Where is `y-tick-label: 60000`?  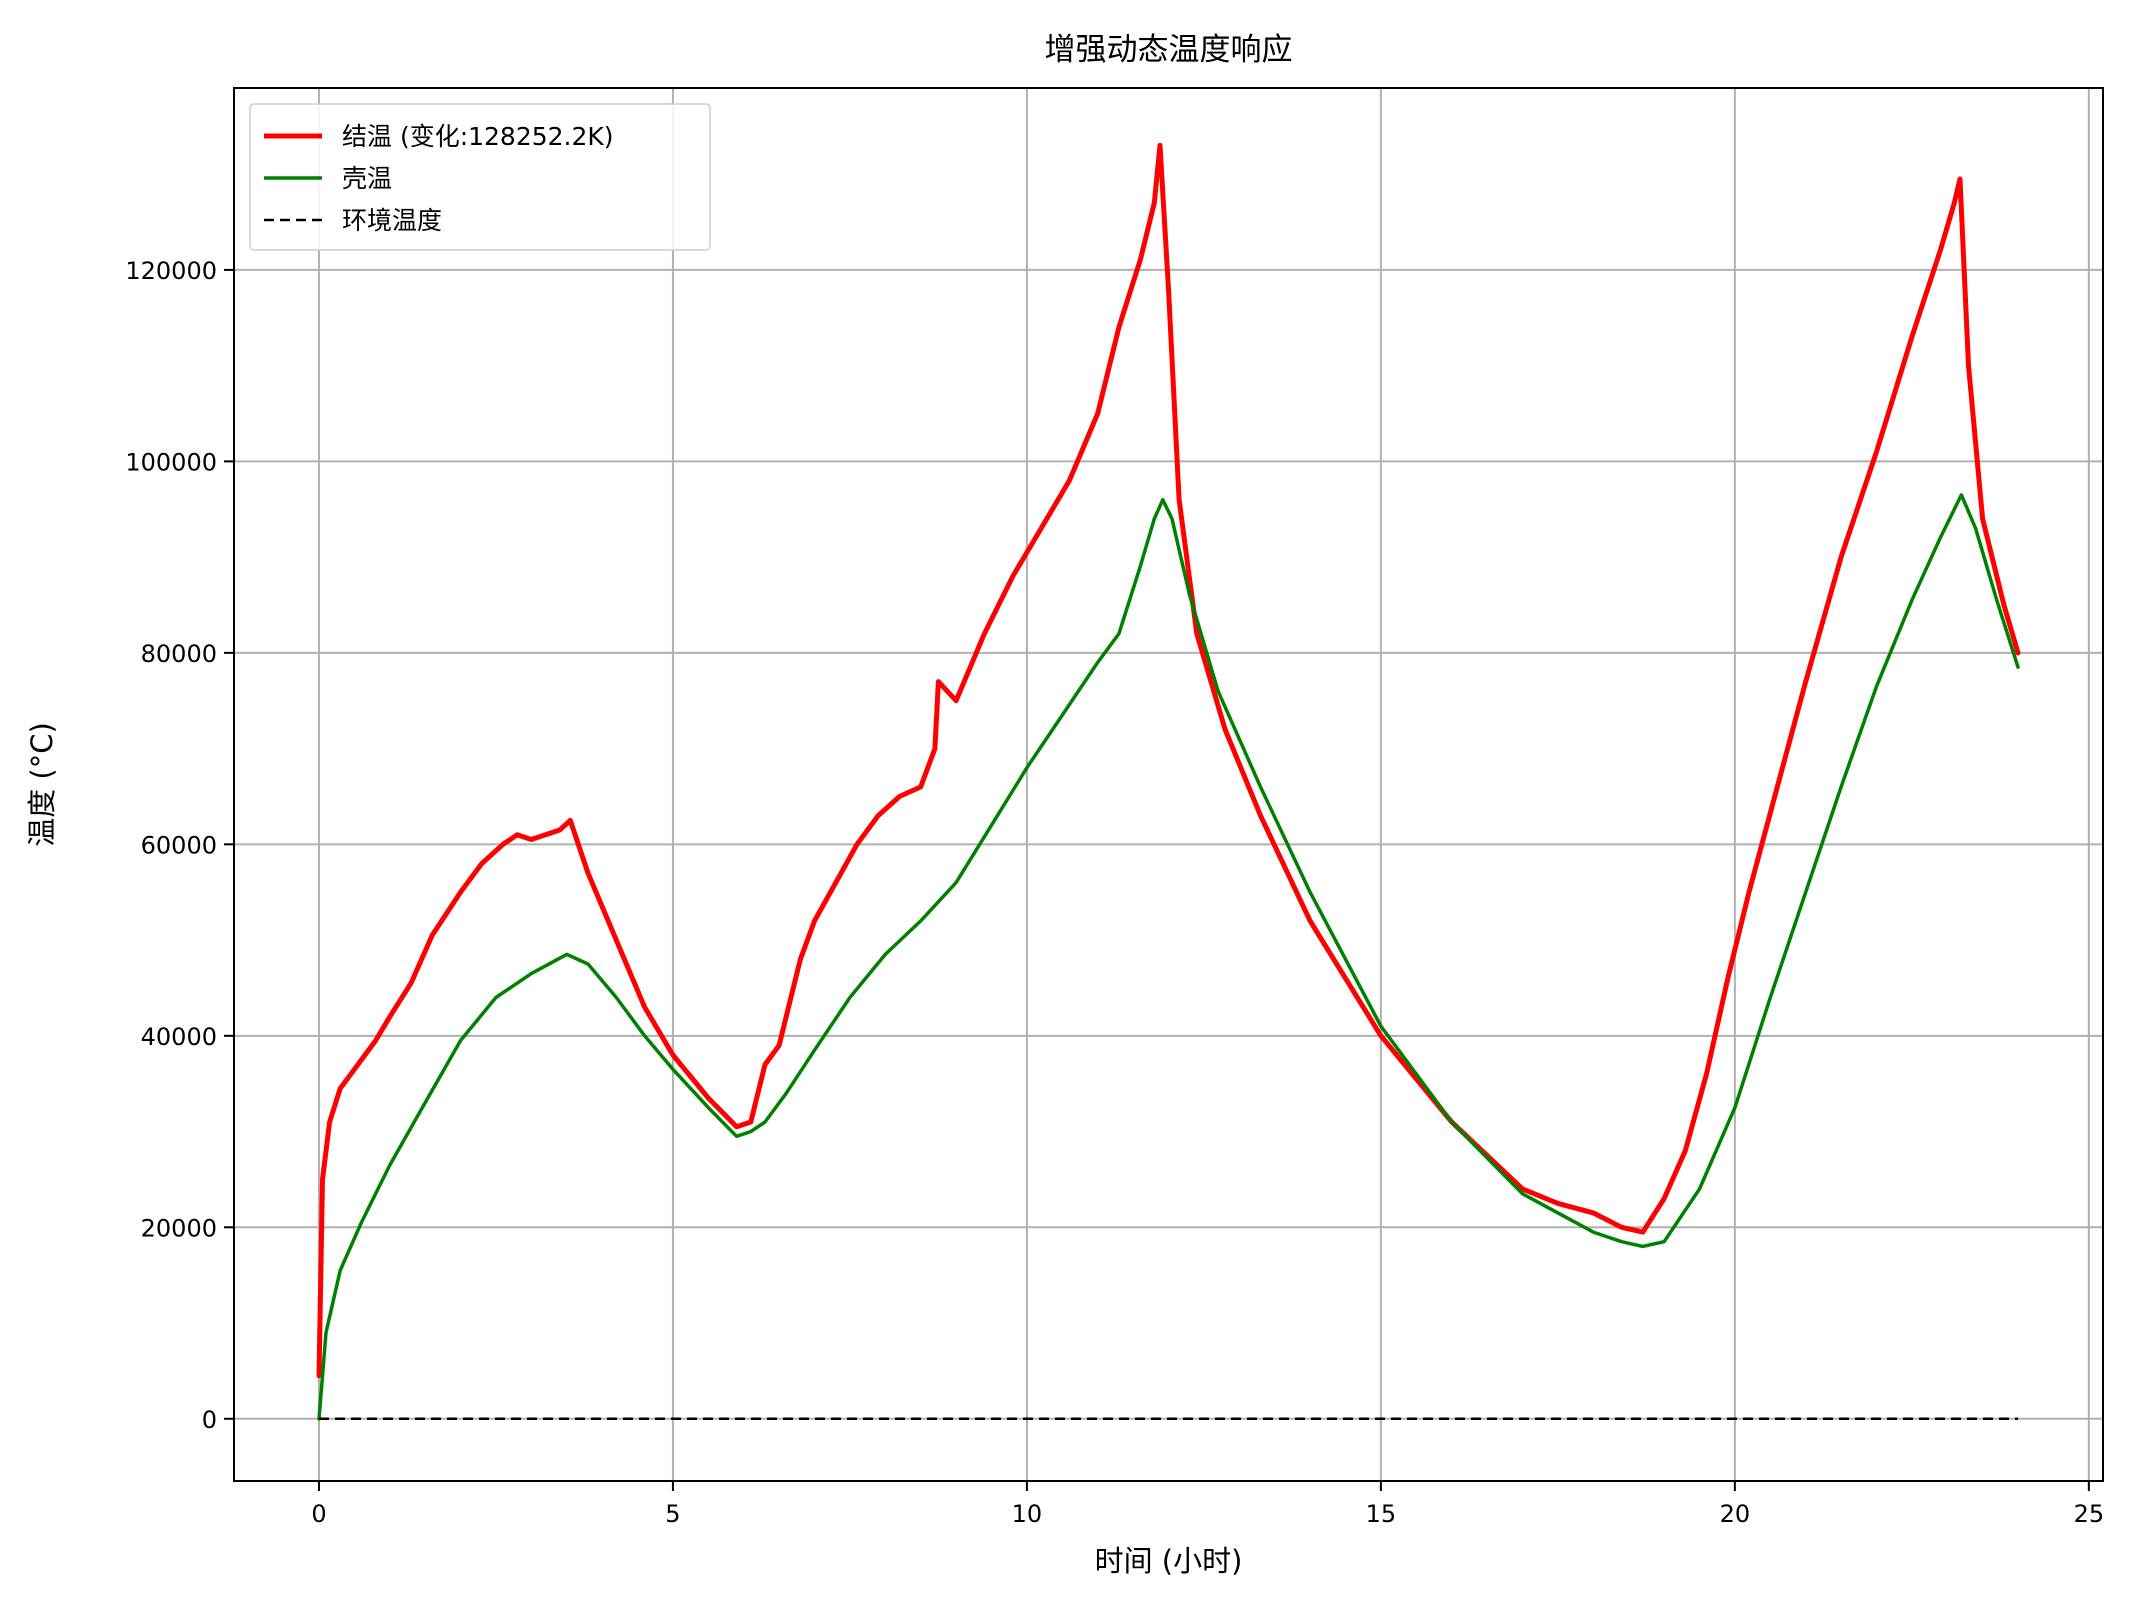 y-tick-label: 60000 is located at coordinates (179, 845).